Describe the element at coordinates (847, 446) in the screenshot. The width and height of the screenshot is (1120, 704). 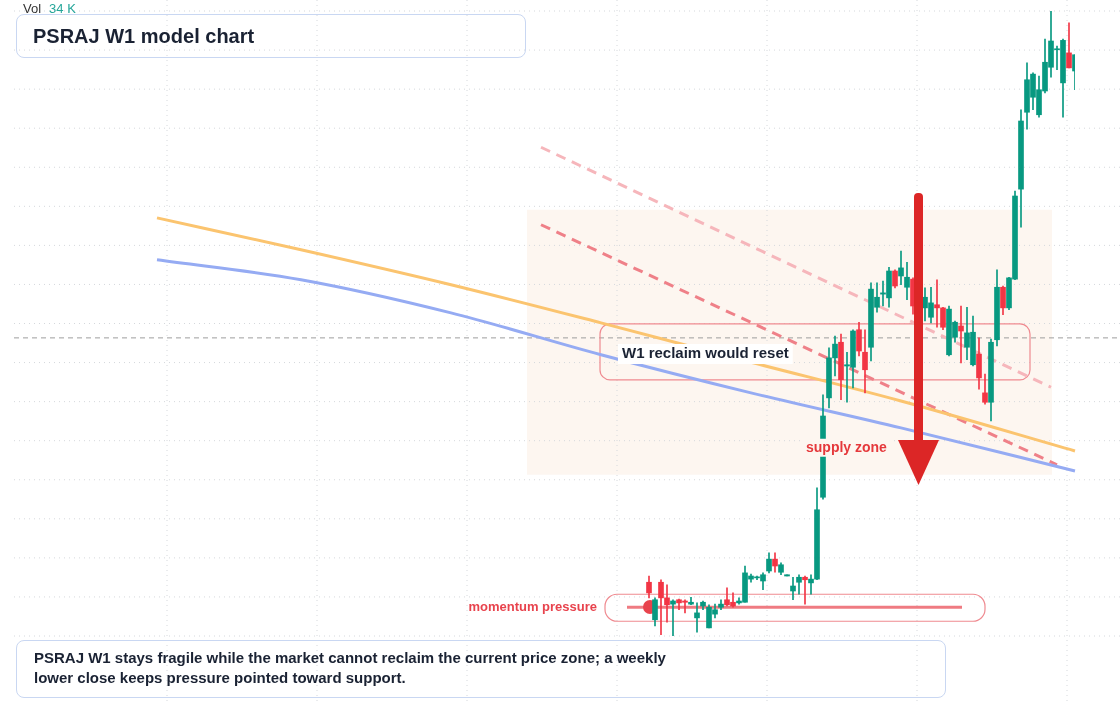
I see `band-label: supply zone` at that location.